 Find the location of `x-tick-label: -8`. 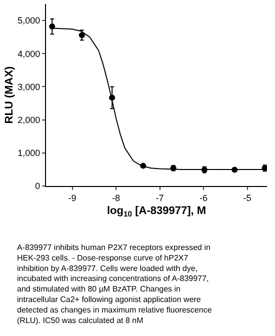

x-tick-label: -8 is located at coordinates (116, 197).